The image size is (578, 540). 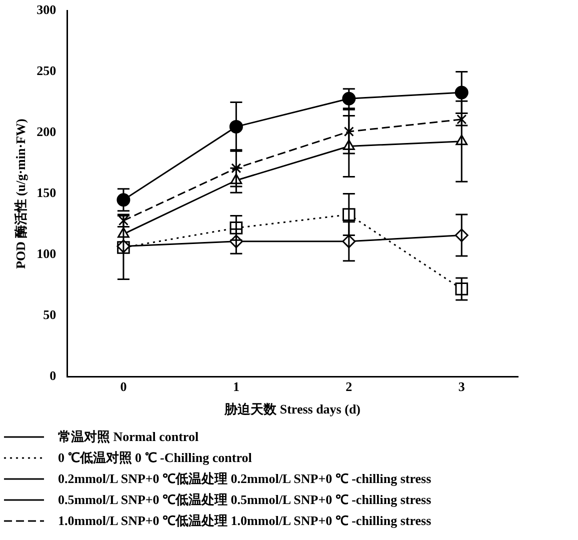 I want to click on legend-label: 0.5mmol/L SNP+0 ℃低温处理 0.5mmol/L SNP+0 ℃ -chilling stress, so click(x=245, y=500).